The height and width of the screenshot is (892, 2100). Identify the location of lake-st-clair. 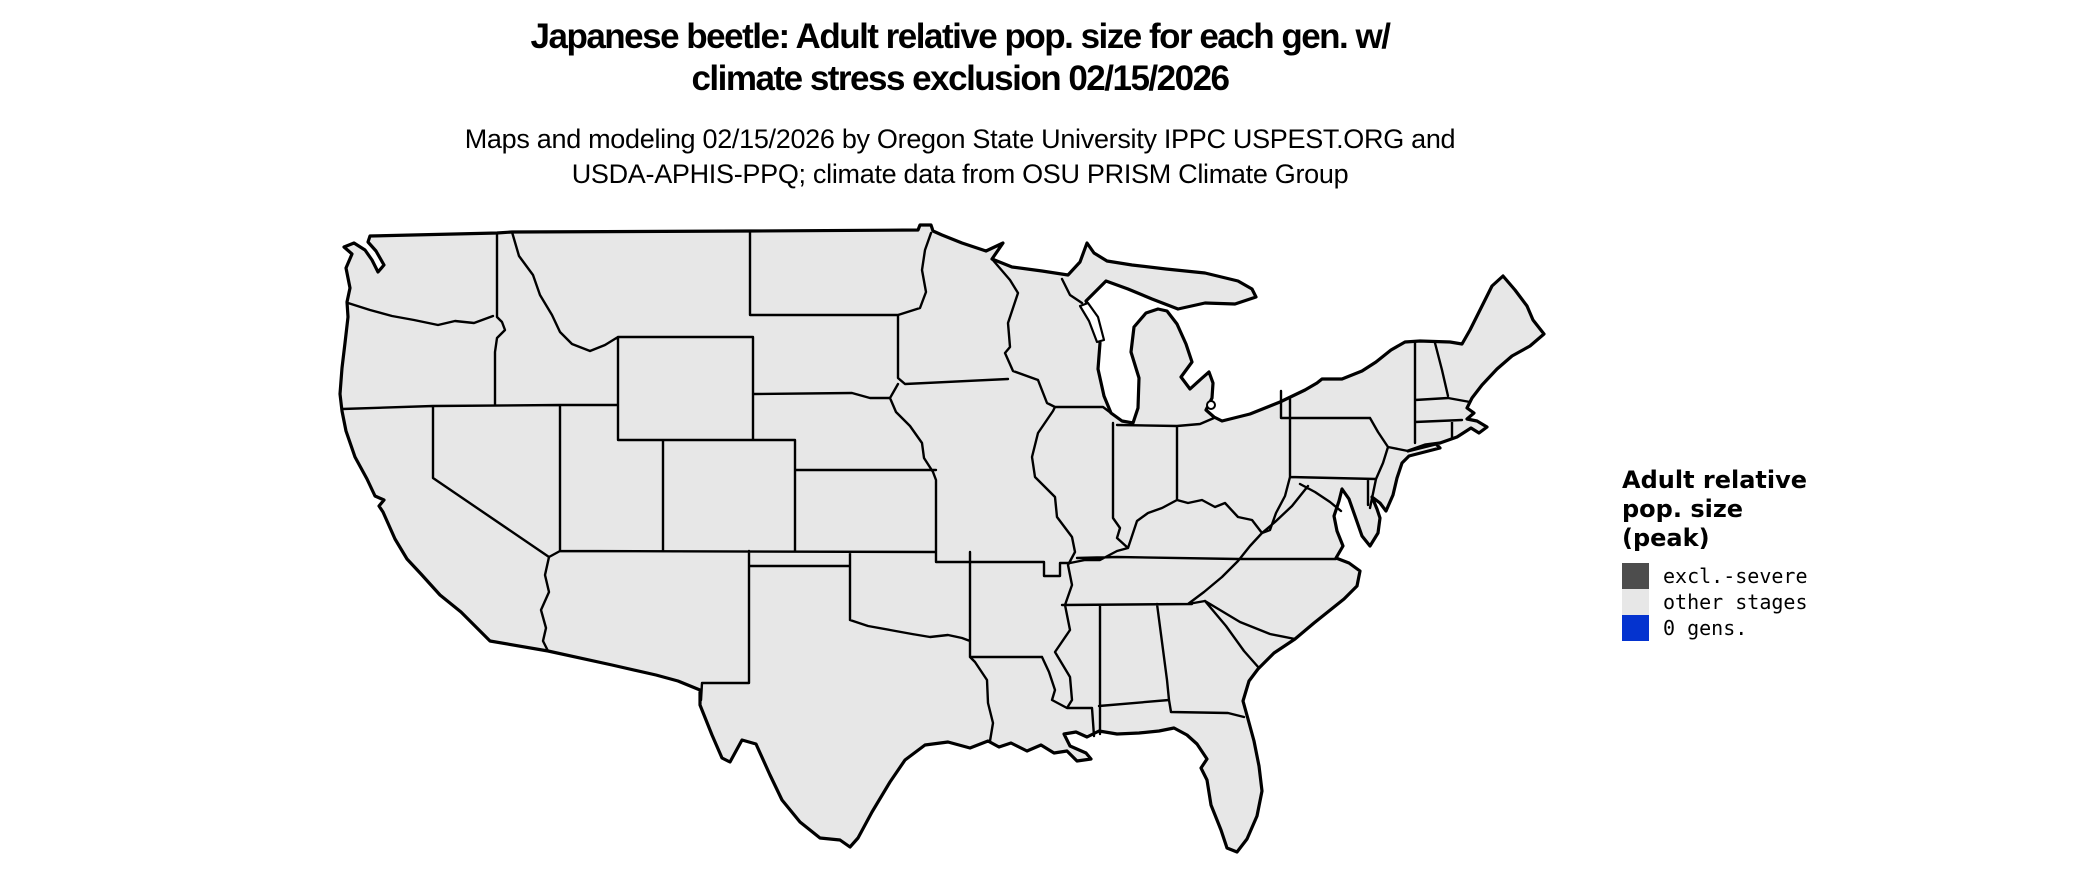
(1211, 405).